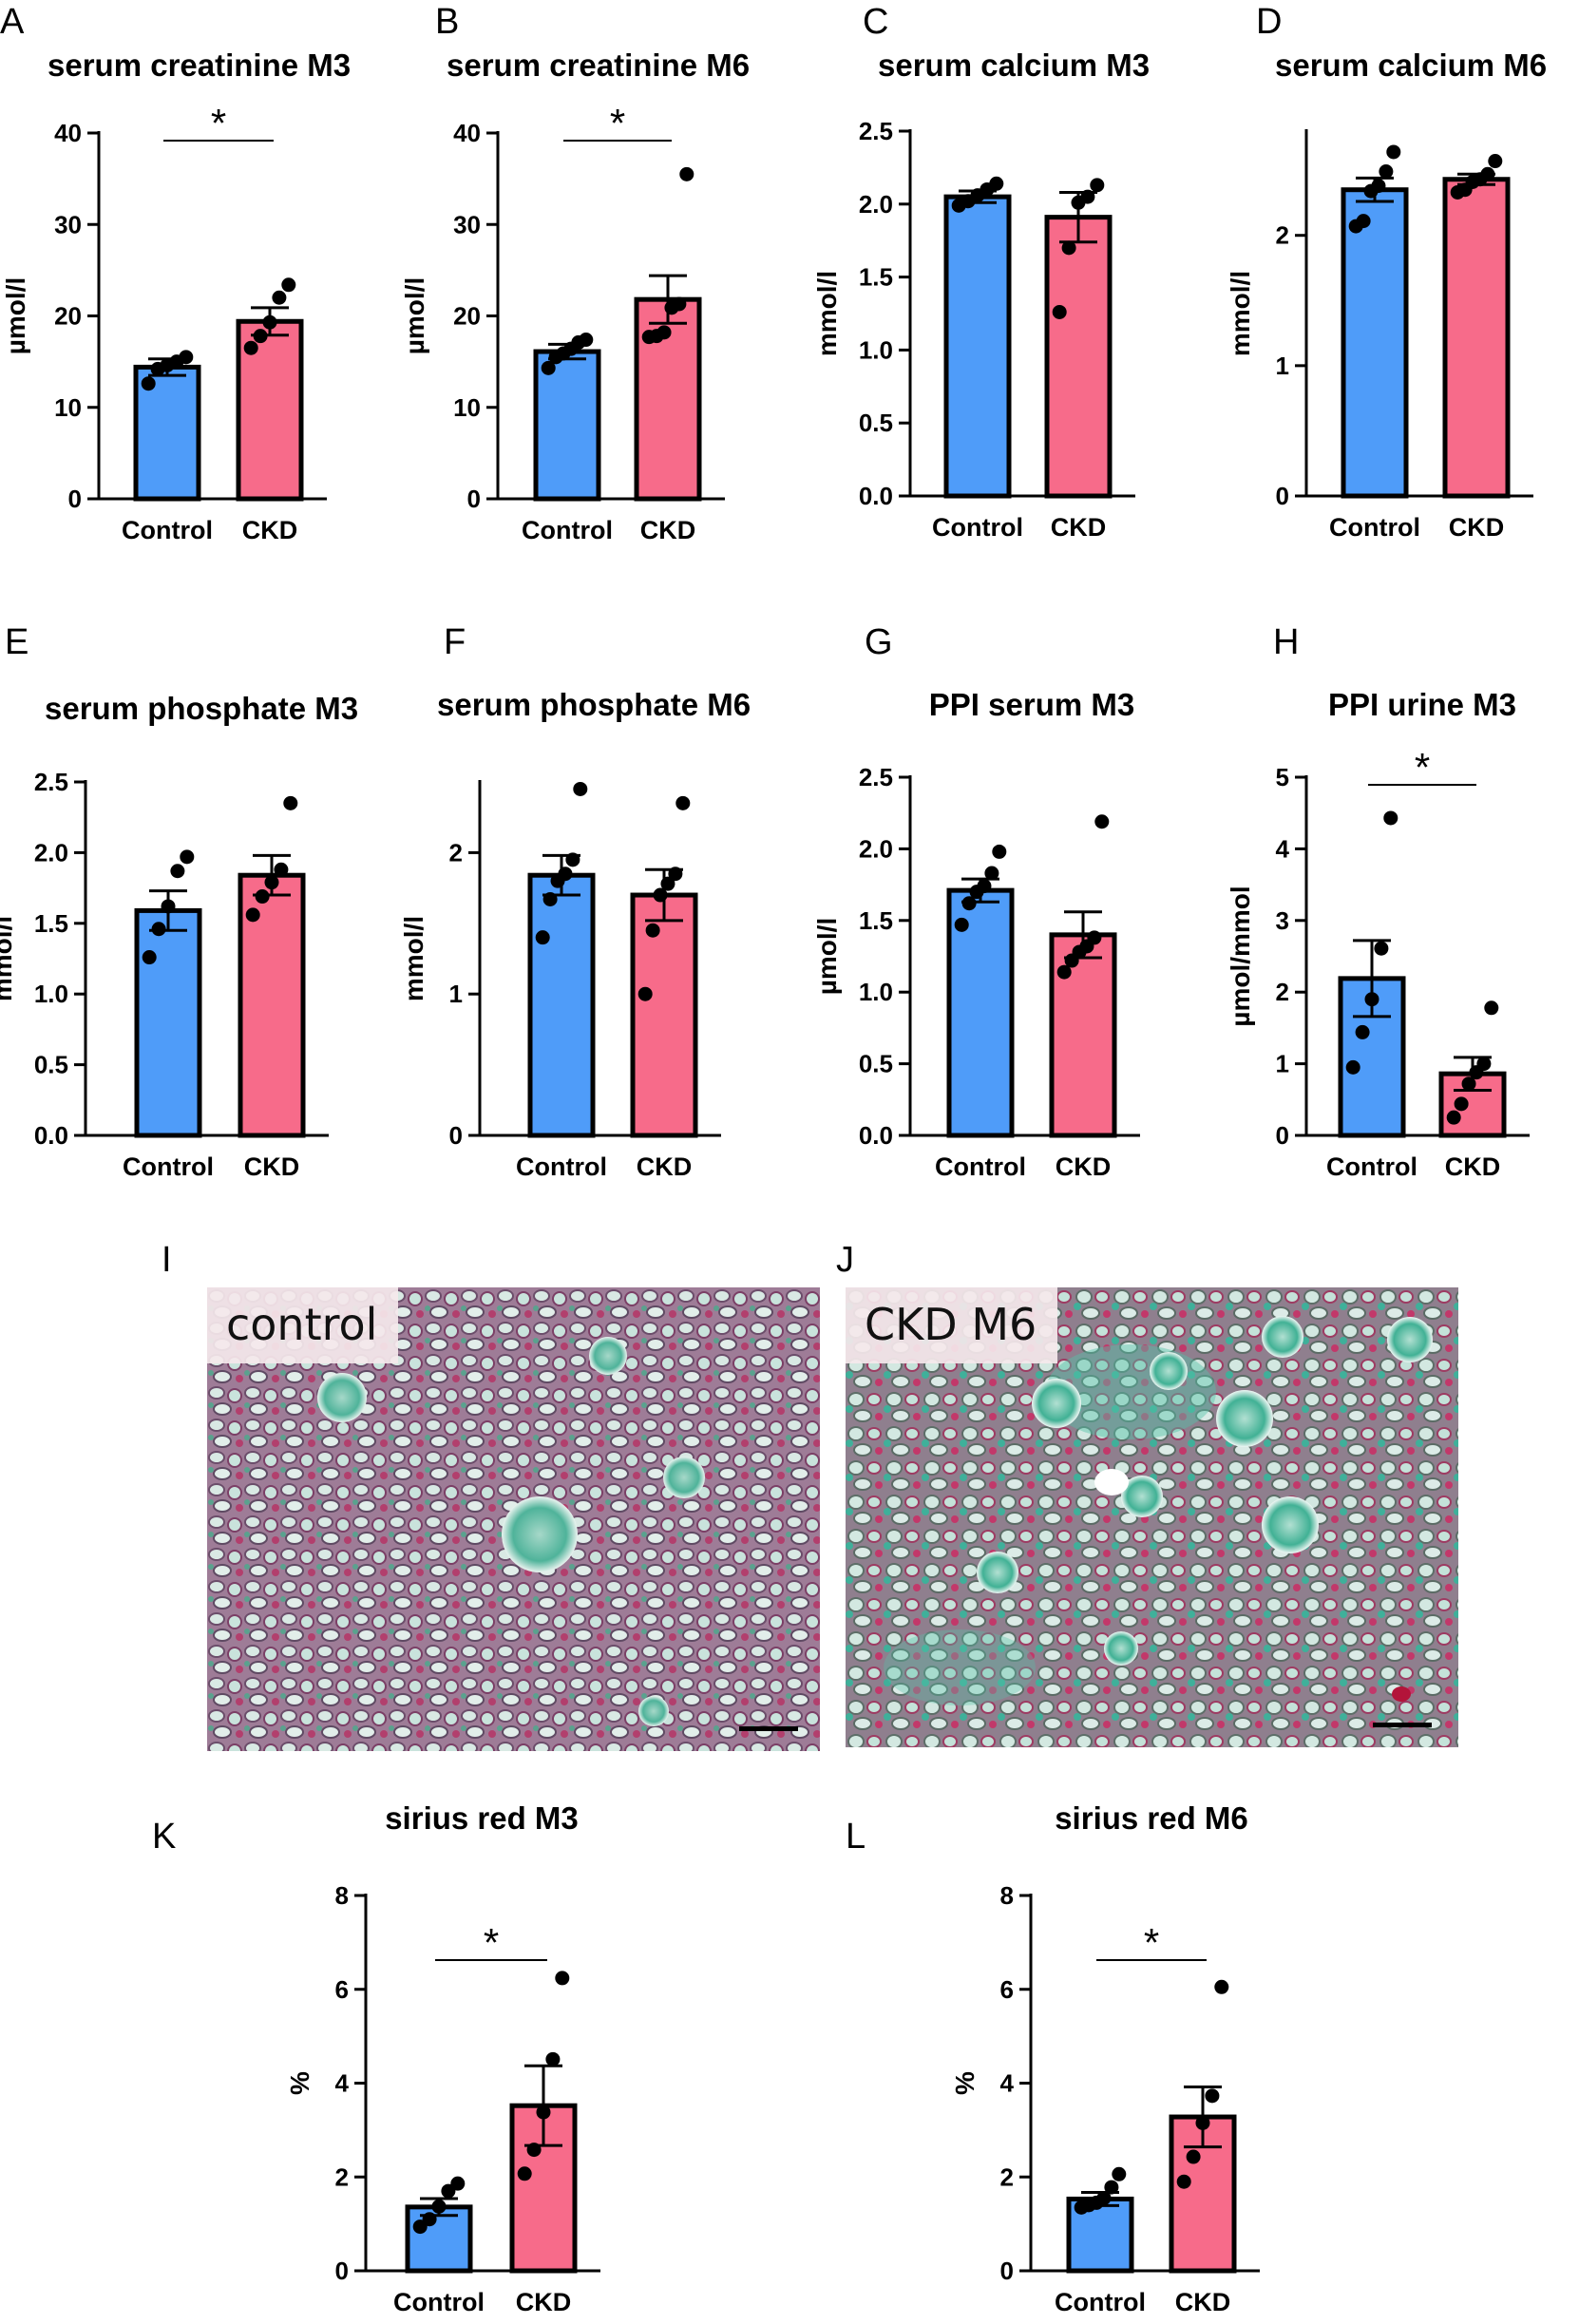 The image size is (1579, 2324). Describe the element at coordinates (1283, 777) in the screenshot. I see `y-tick-label: 5` at that location.